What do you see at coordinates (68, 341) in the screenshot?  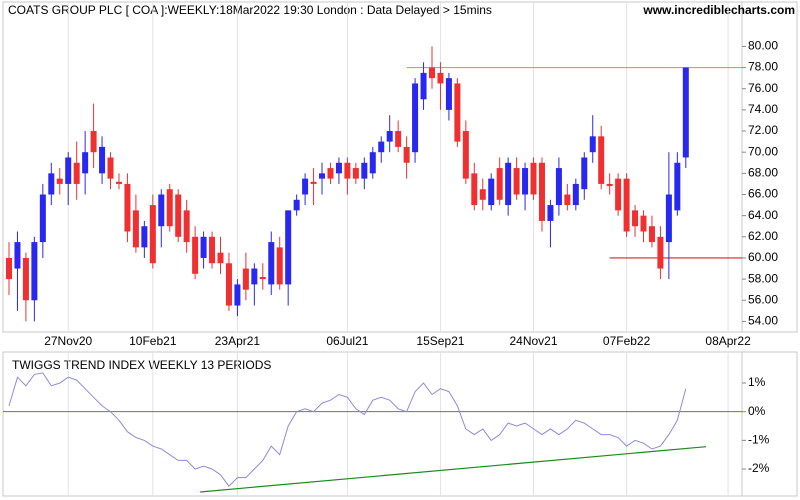 I see `x-tick-label: 27Nov20` at bounding box center [68, 341].